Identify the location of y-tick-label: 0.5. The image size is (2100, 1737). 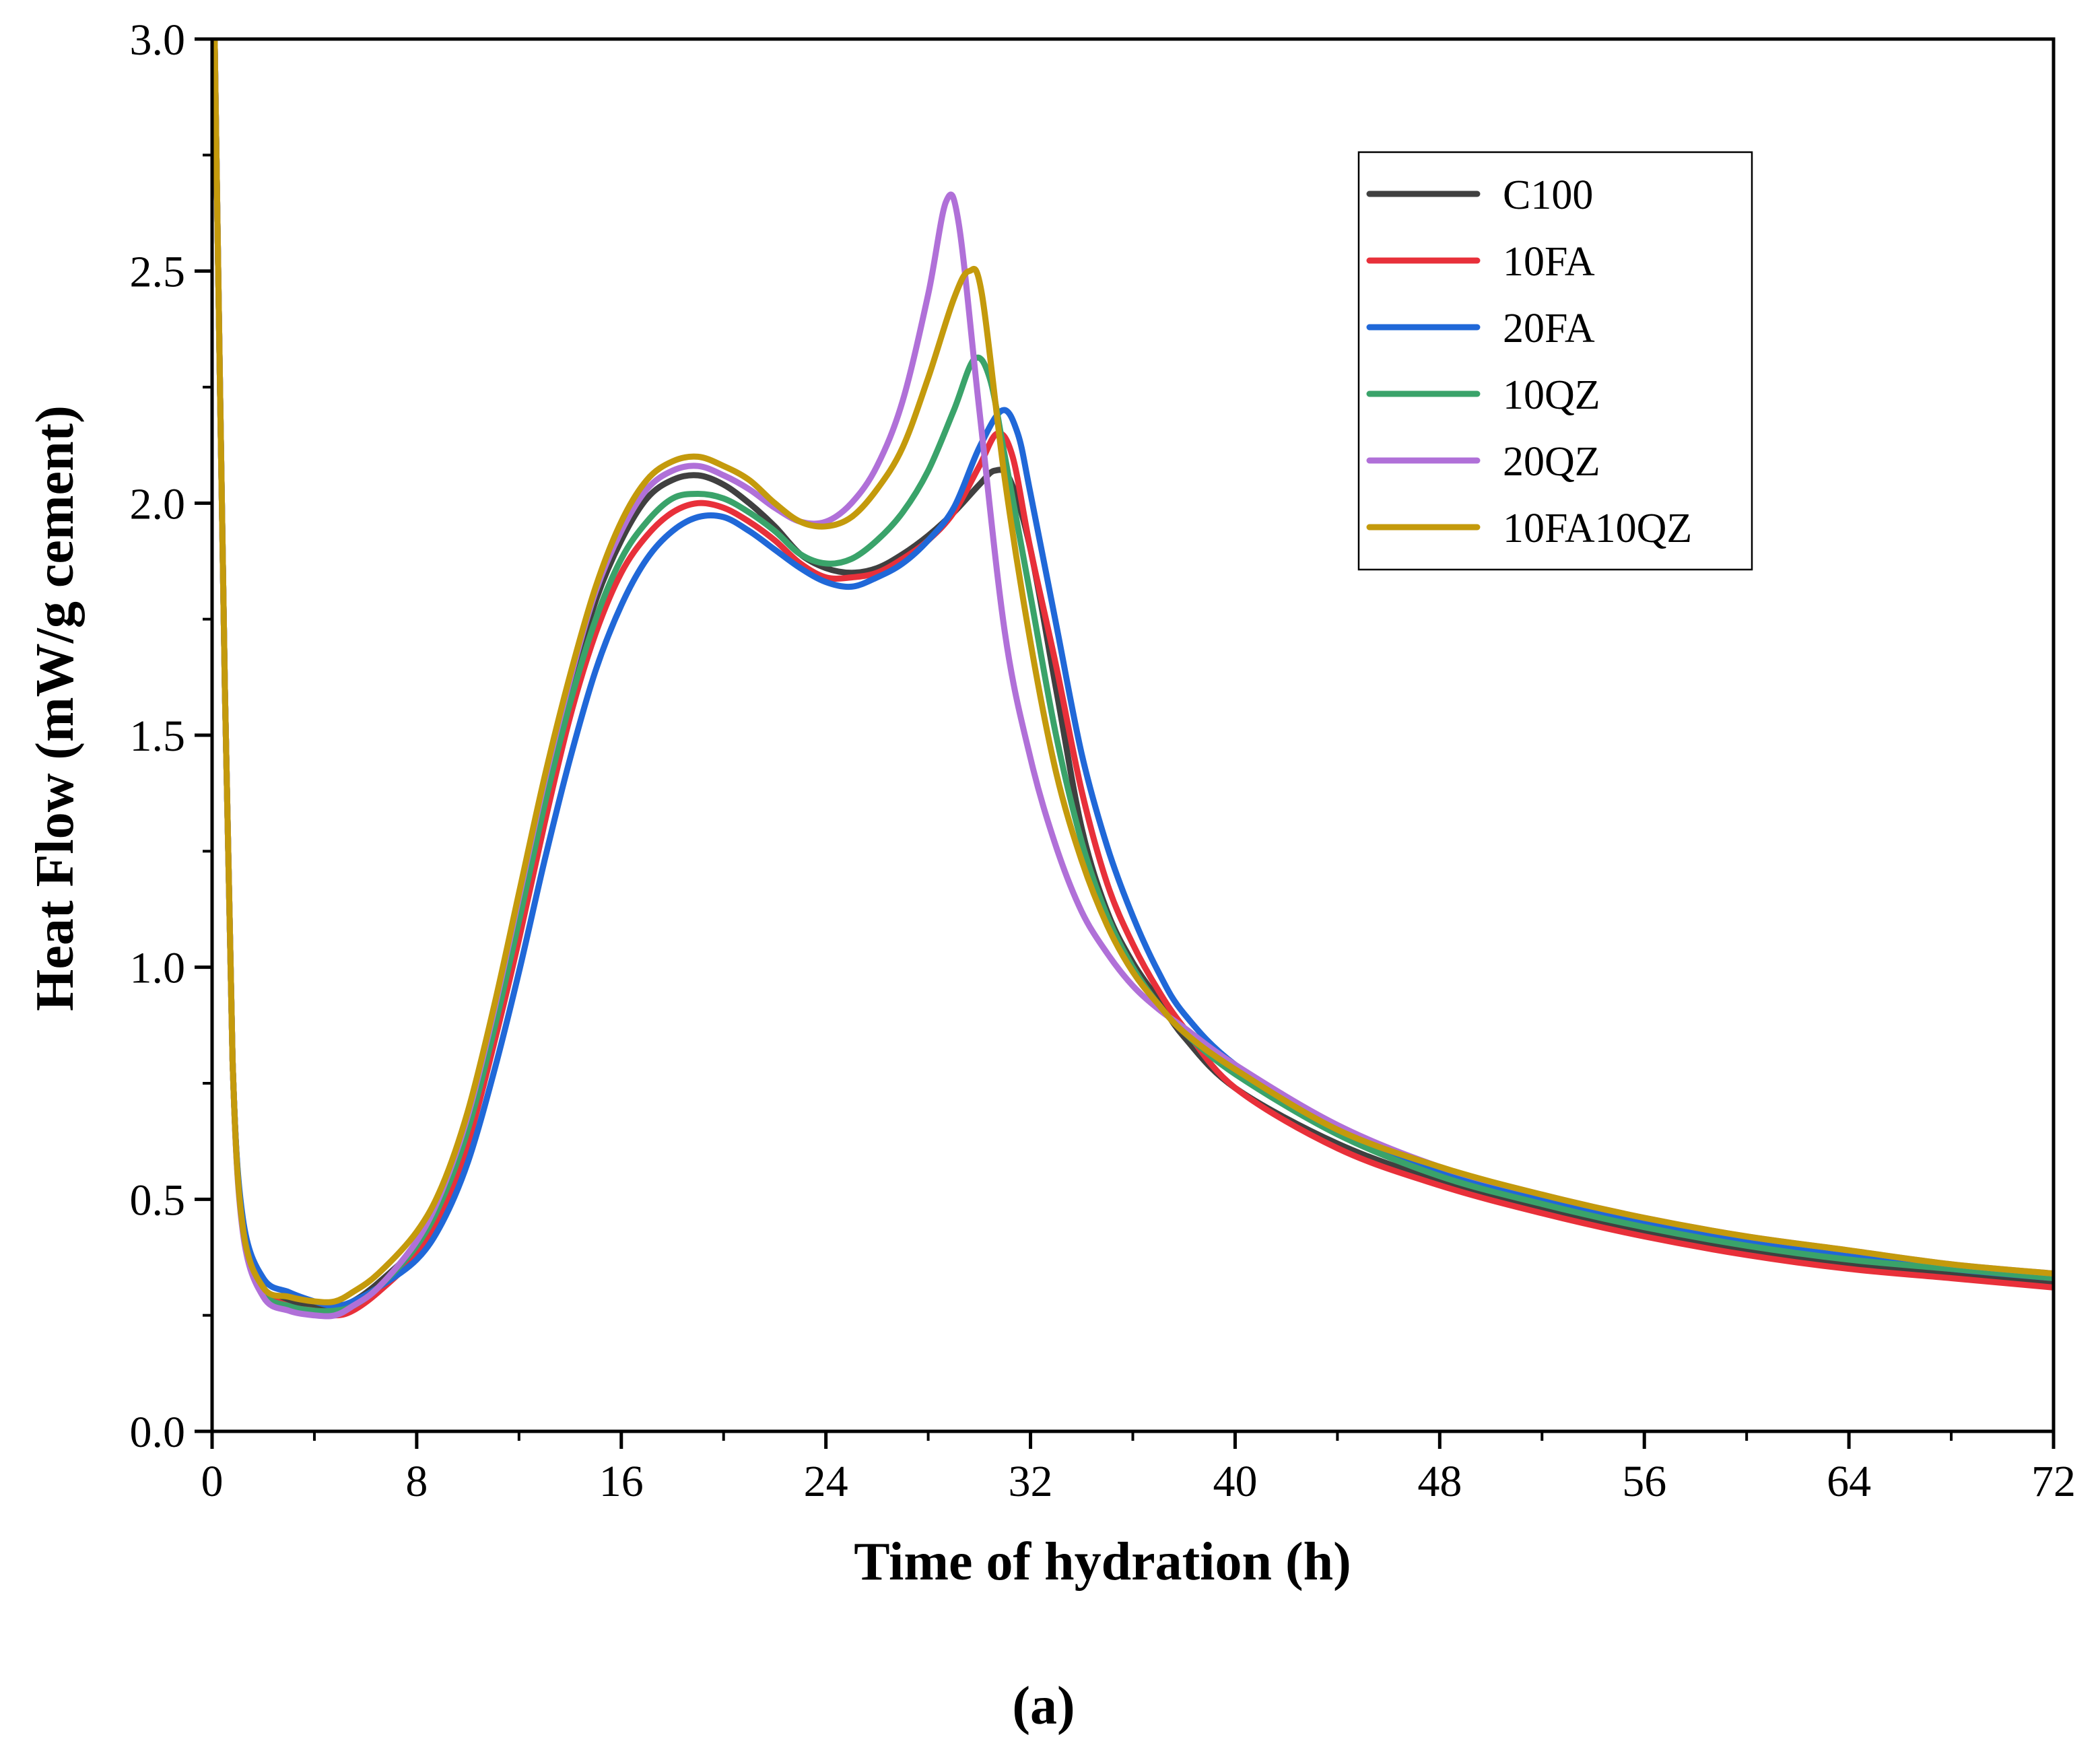
(158, 1200).